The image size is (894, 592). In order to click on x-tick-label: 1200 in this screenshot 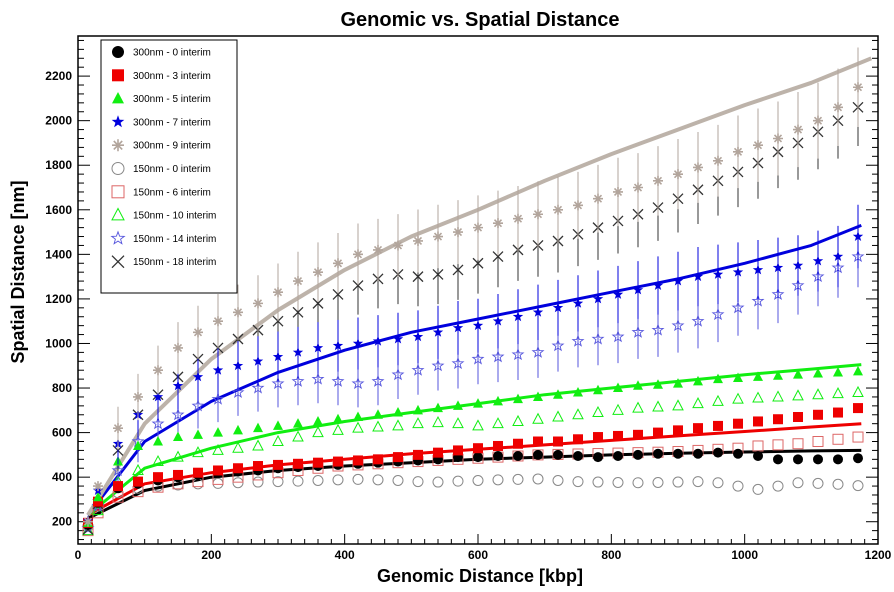, I will do `click(878, 555)`.